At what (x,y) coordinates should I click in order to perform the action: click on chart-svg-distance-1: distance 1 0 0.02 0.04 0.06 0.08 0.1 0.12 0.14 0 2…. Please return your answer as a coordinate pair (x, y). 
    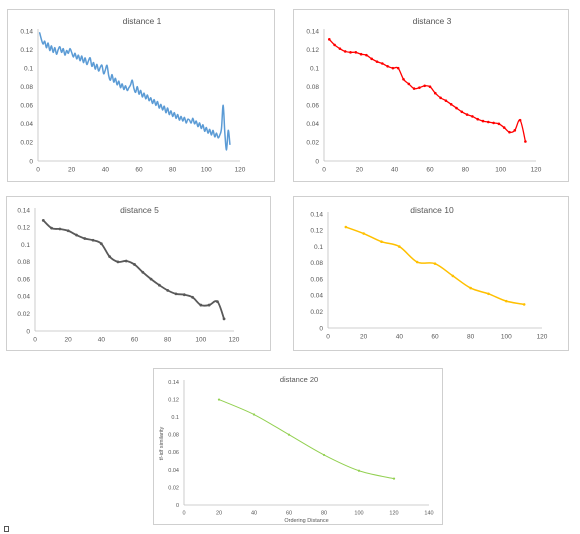
    Looking at the image, I should click on (132, 95).